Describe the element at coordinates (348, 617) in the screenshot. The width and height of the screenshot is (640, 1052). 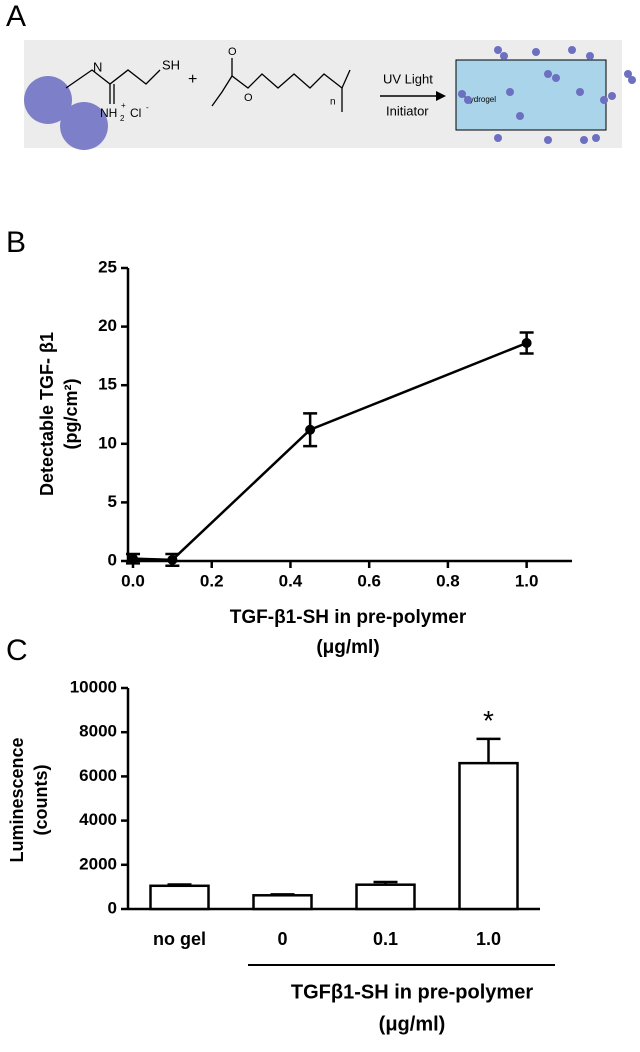
I see `x-axis-label: TGF-β1-SH in pre-polymer` at that location.